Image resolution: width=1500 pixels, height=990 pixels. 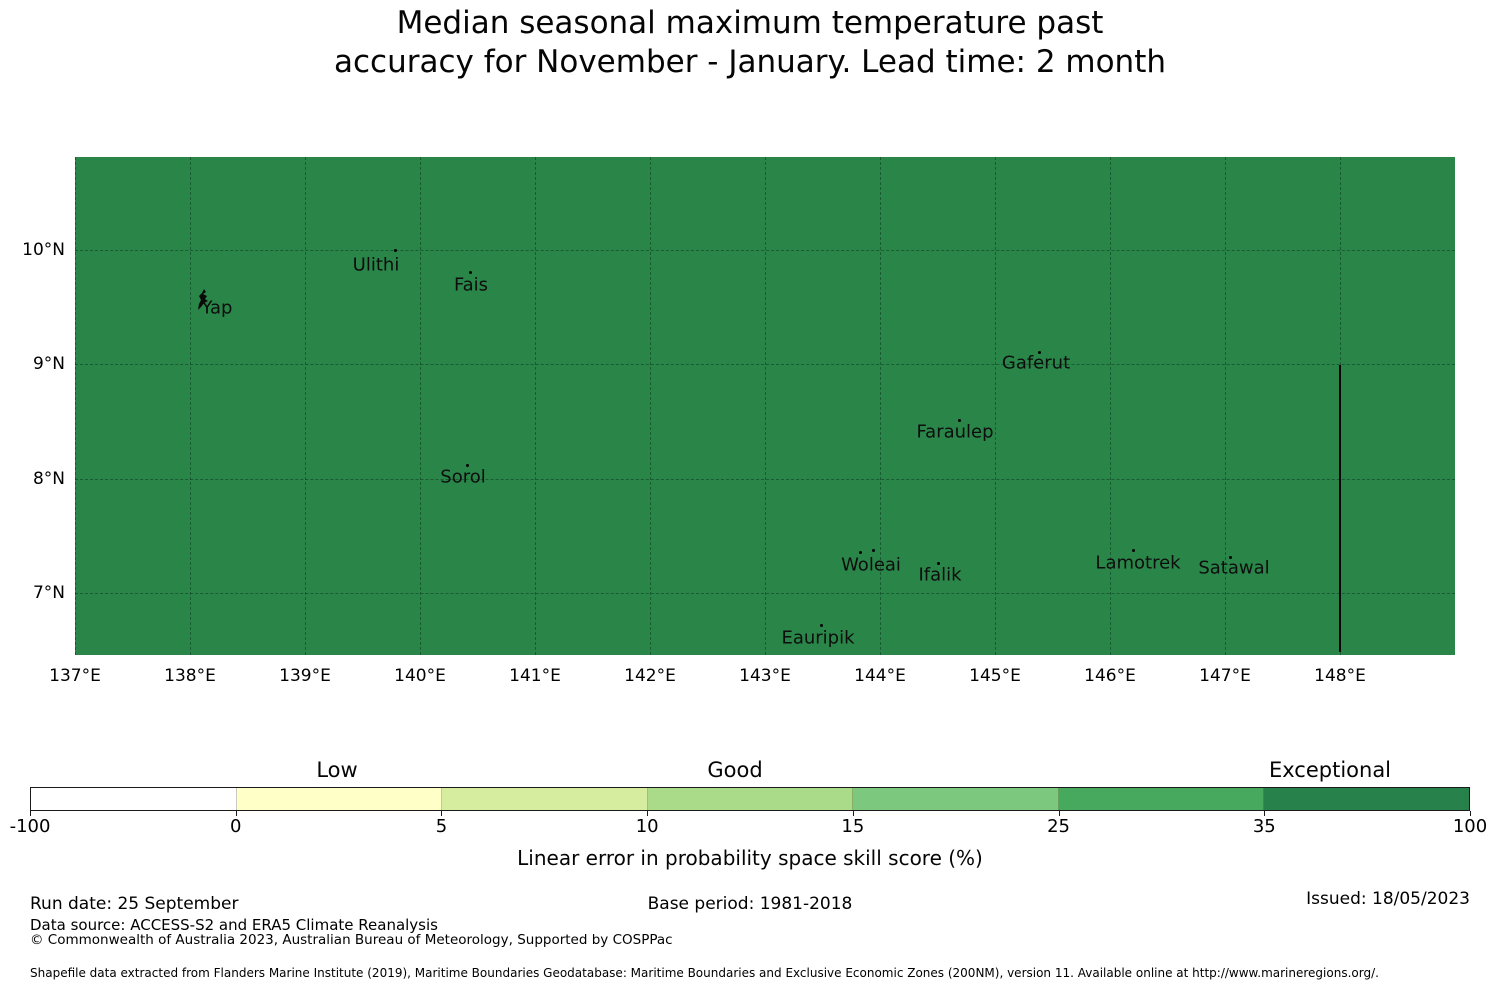 What do you see at coordinates (43, 250) in the screenshot?
I see `lat-tick-label: 10°N` at bounding box center [43, 250].